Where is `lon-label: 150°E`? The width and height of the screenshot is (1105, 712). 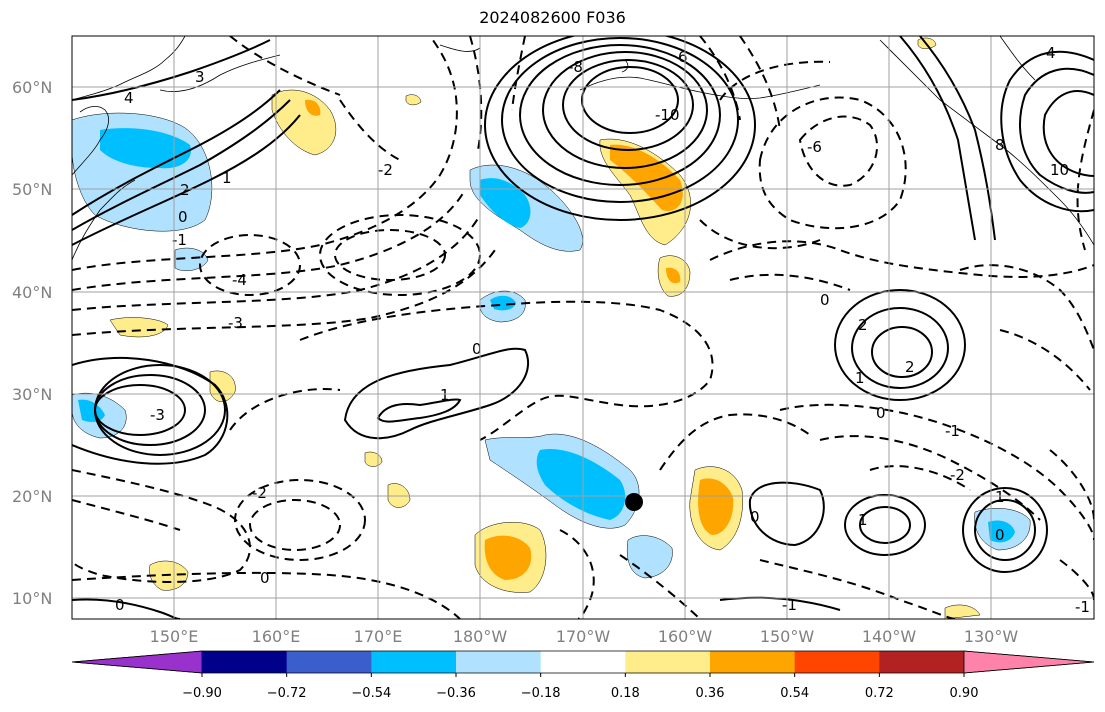
lon-label: 150°E is located at coordinates (174, 636).